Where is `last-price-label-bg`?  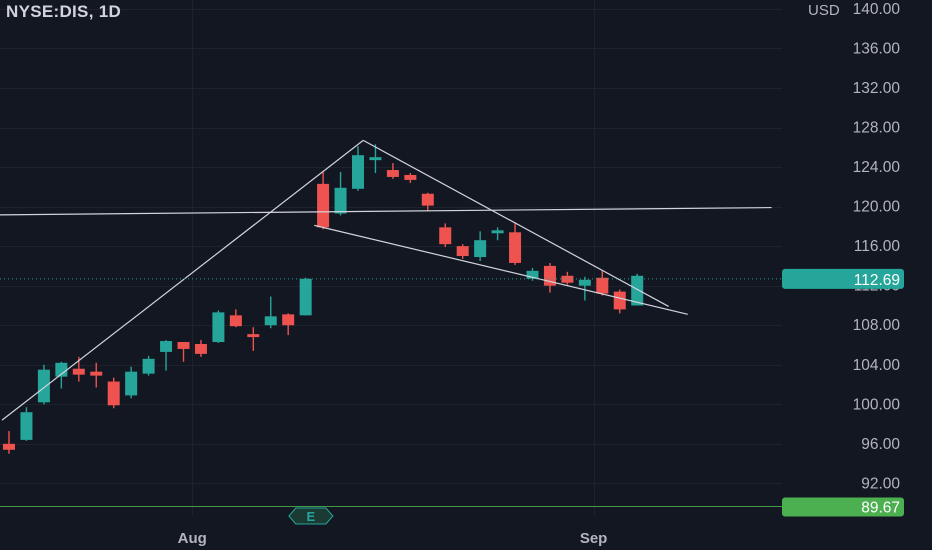
last-price-label-bg is located at coordinates (843, 278).